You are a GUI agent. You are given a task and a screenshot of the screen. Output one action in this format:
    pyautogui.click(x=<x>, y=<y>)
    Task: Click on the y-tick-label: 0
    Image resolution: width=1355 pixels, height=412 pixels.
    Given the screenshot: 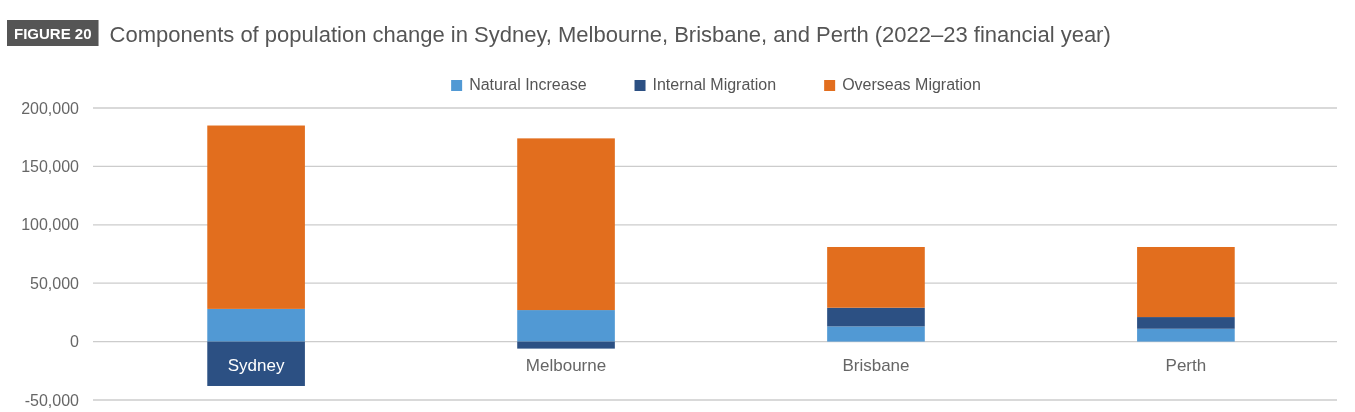 What is the action you would take?
    pyautogui.click(x=75, y=342)
    